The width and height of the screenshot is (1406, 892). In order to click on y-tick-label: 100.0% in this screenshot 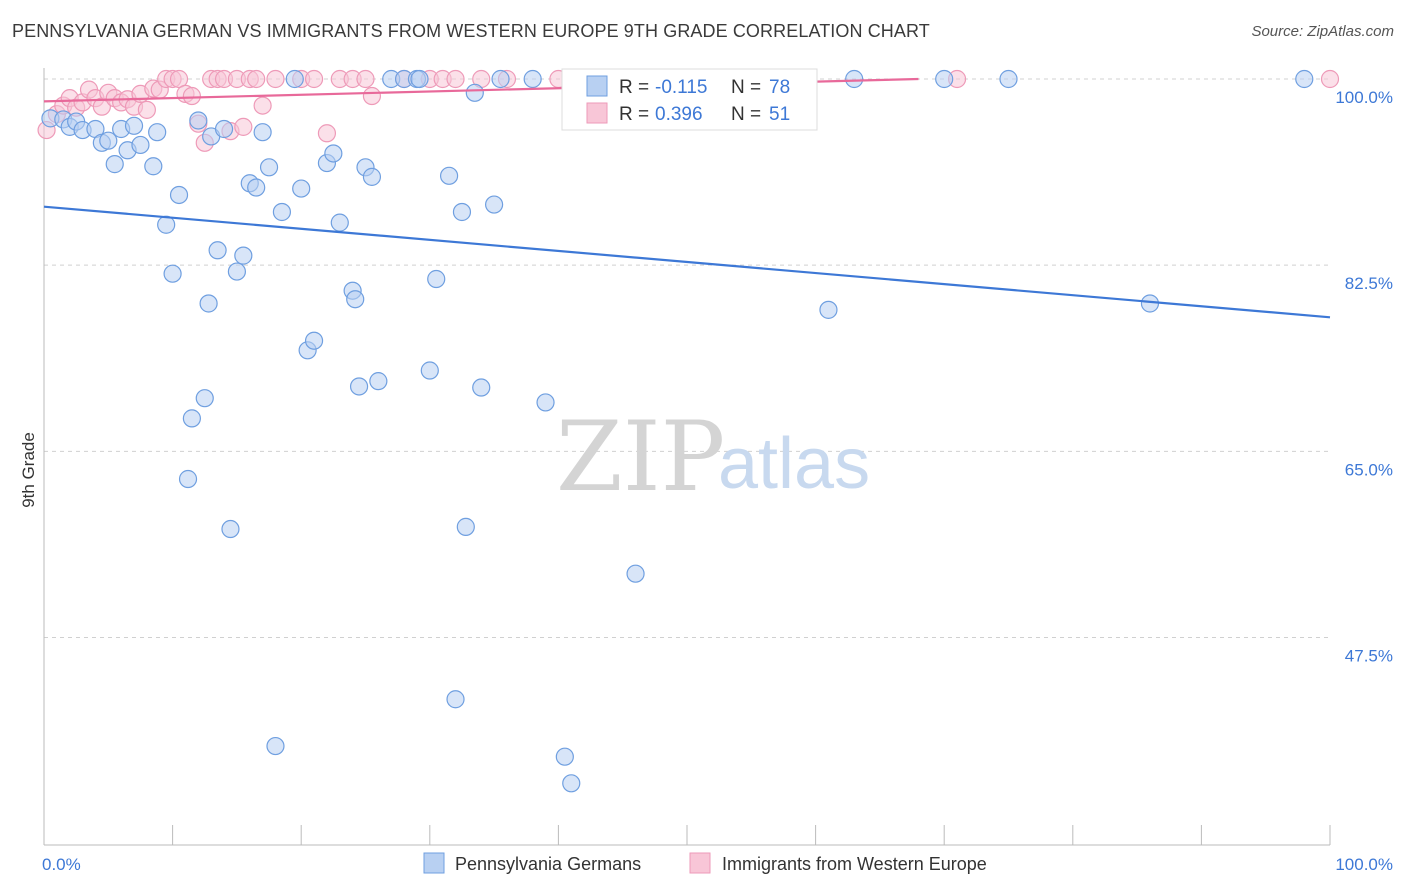, I will do `click(1364, 97)`.